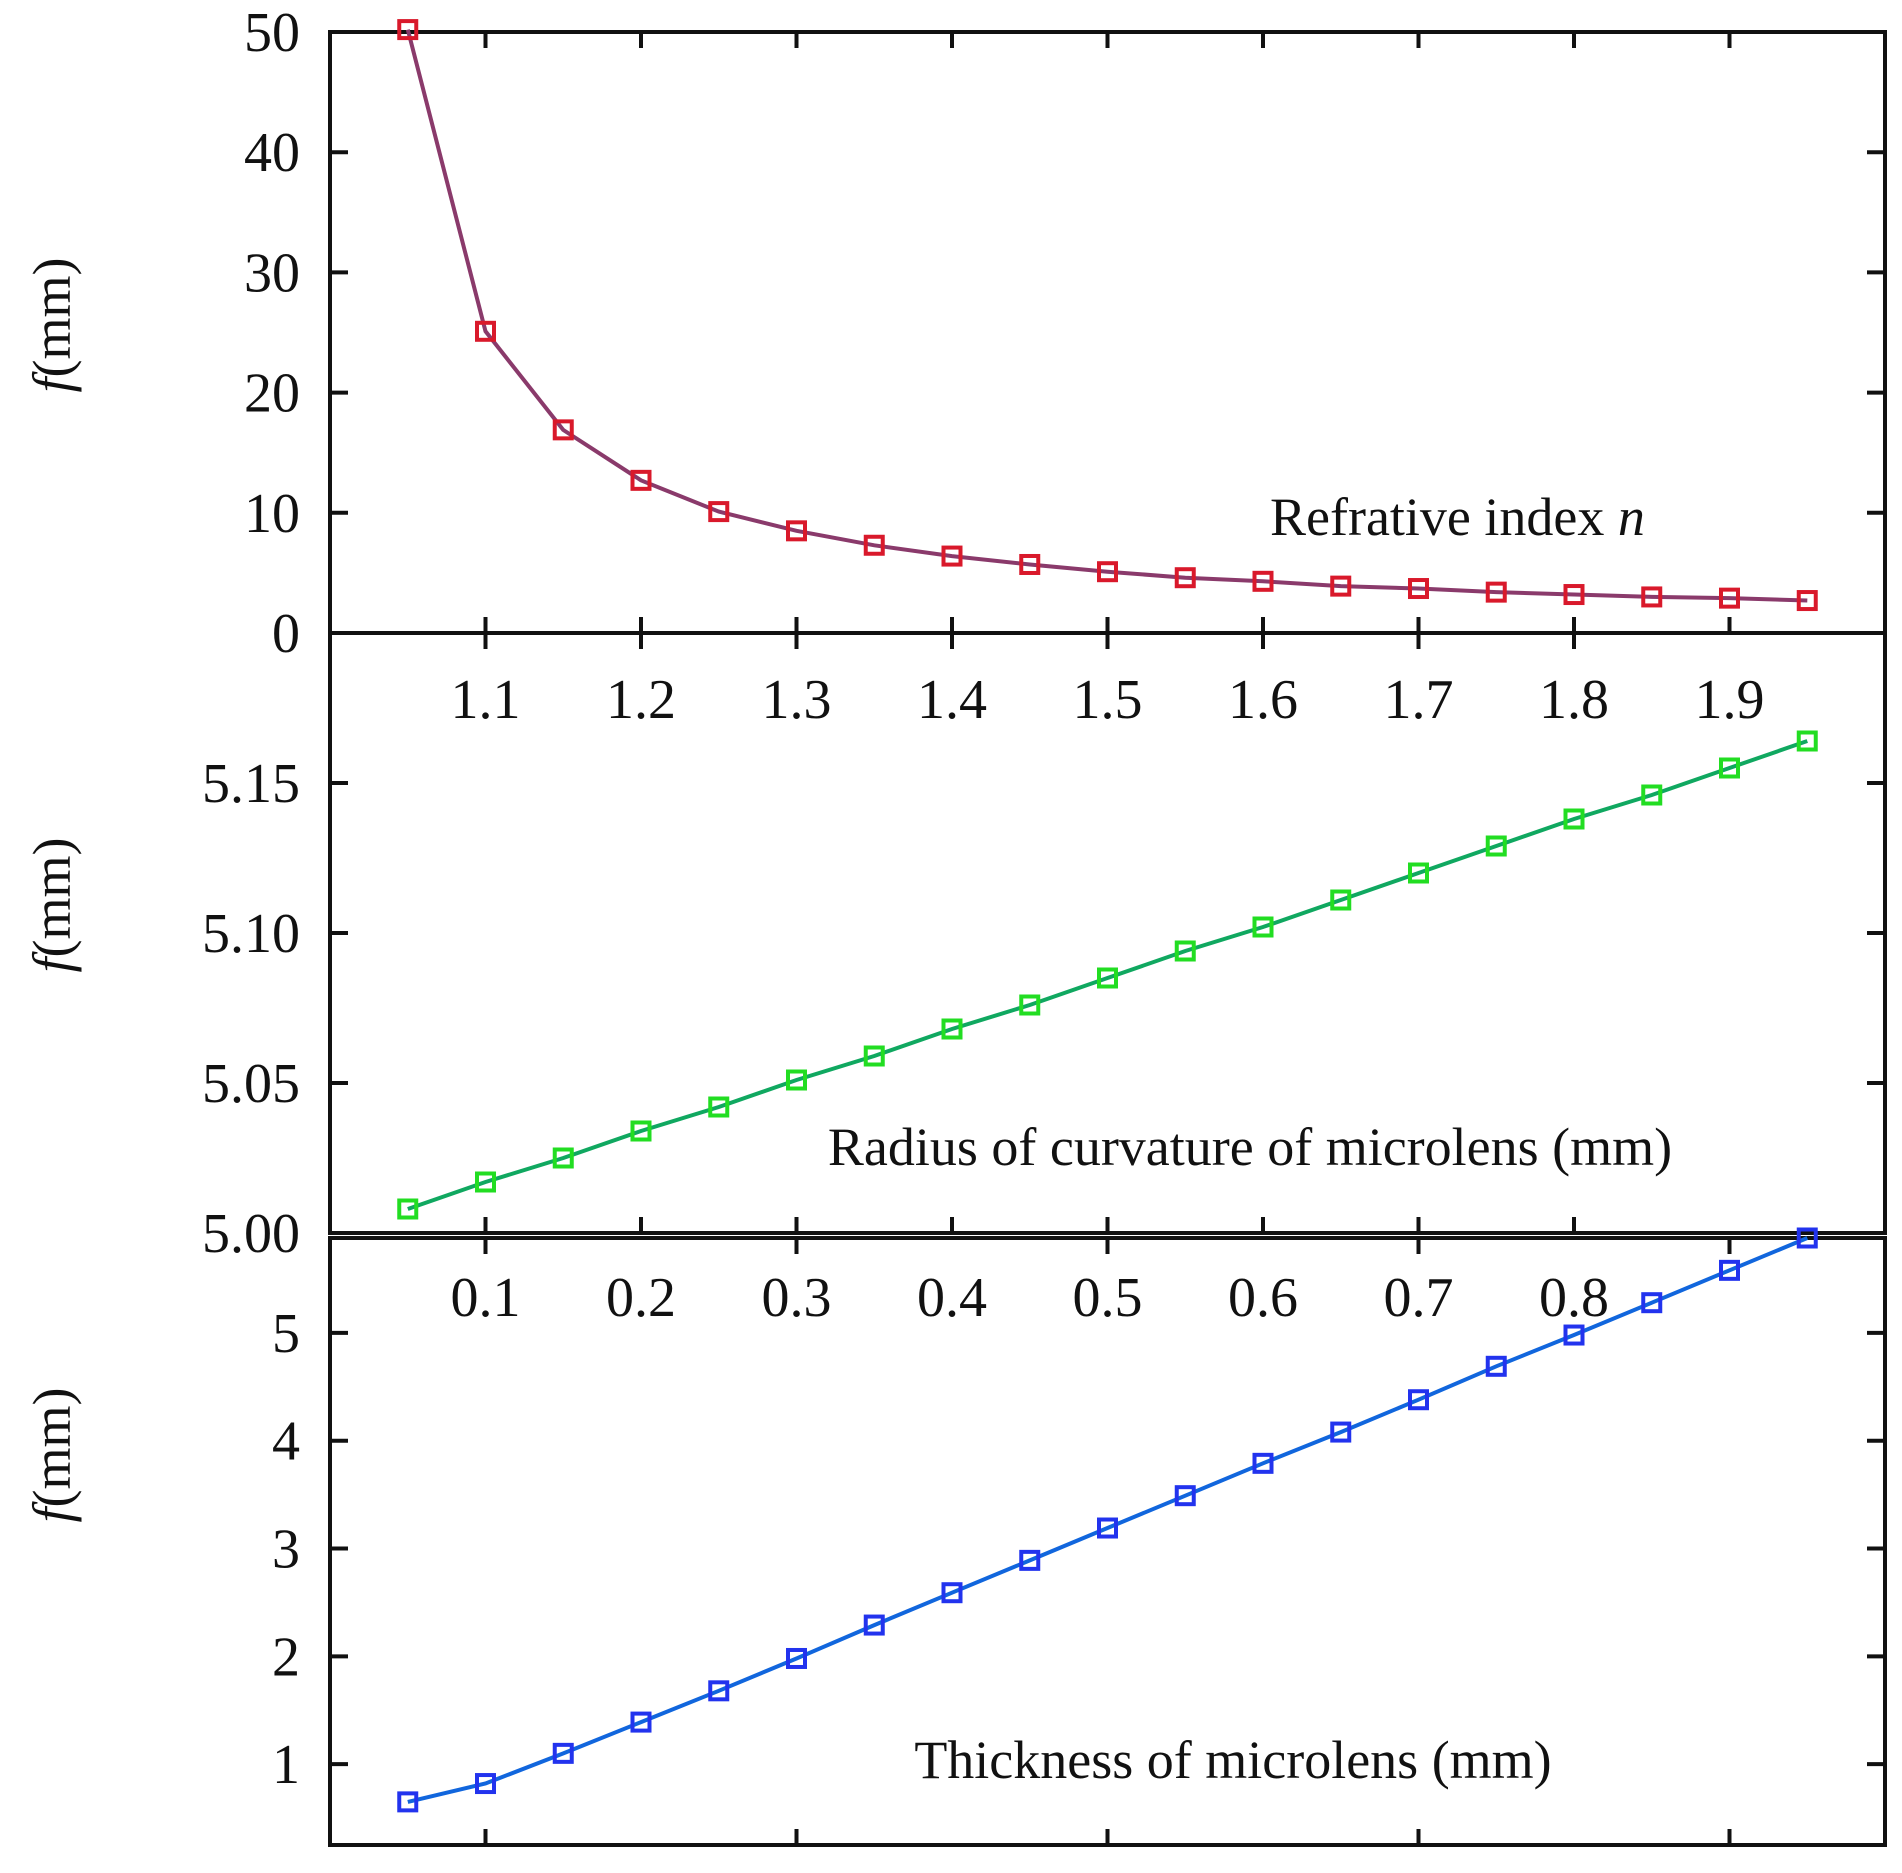 The height and width of the screenshot is (1873, 1902). What do you see at coordinates (1108, 700) in the screenshot?
I see `x-tick-label: 1.5` at bounding box center [1108, 700].